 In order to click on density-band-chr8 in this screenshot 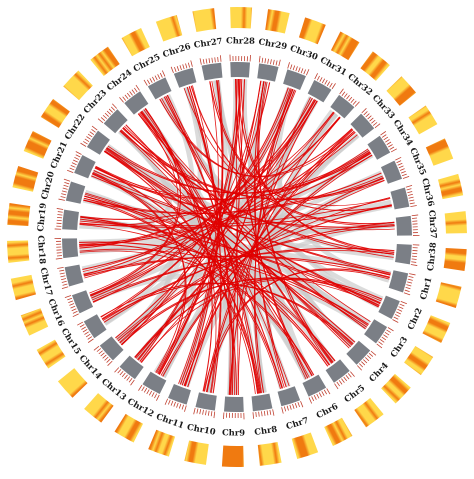, I will do `click(270, 454)`.